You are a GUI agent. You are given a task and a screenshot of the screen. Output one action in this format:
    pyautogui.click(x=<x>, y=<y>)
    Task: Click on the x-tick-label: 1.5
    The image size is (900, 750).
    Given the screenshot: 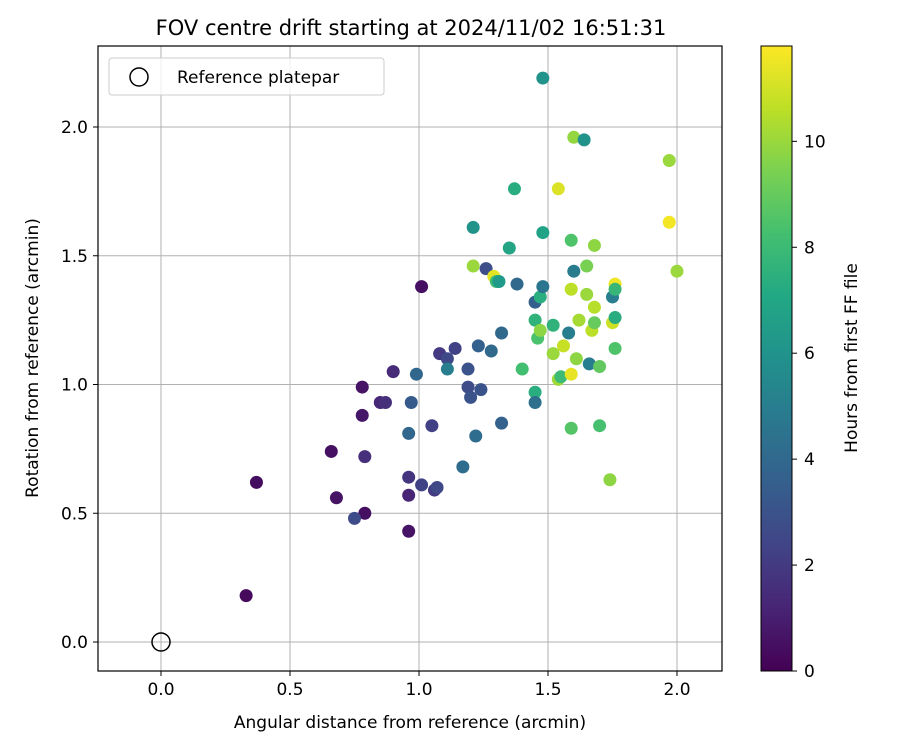 What is the action you would take?
    pyautogui.click(x=547, y=690)
    